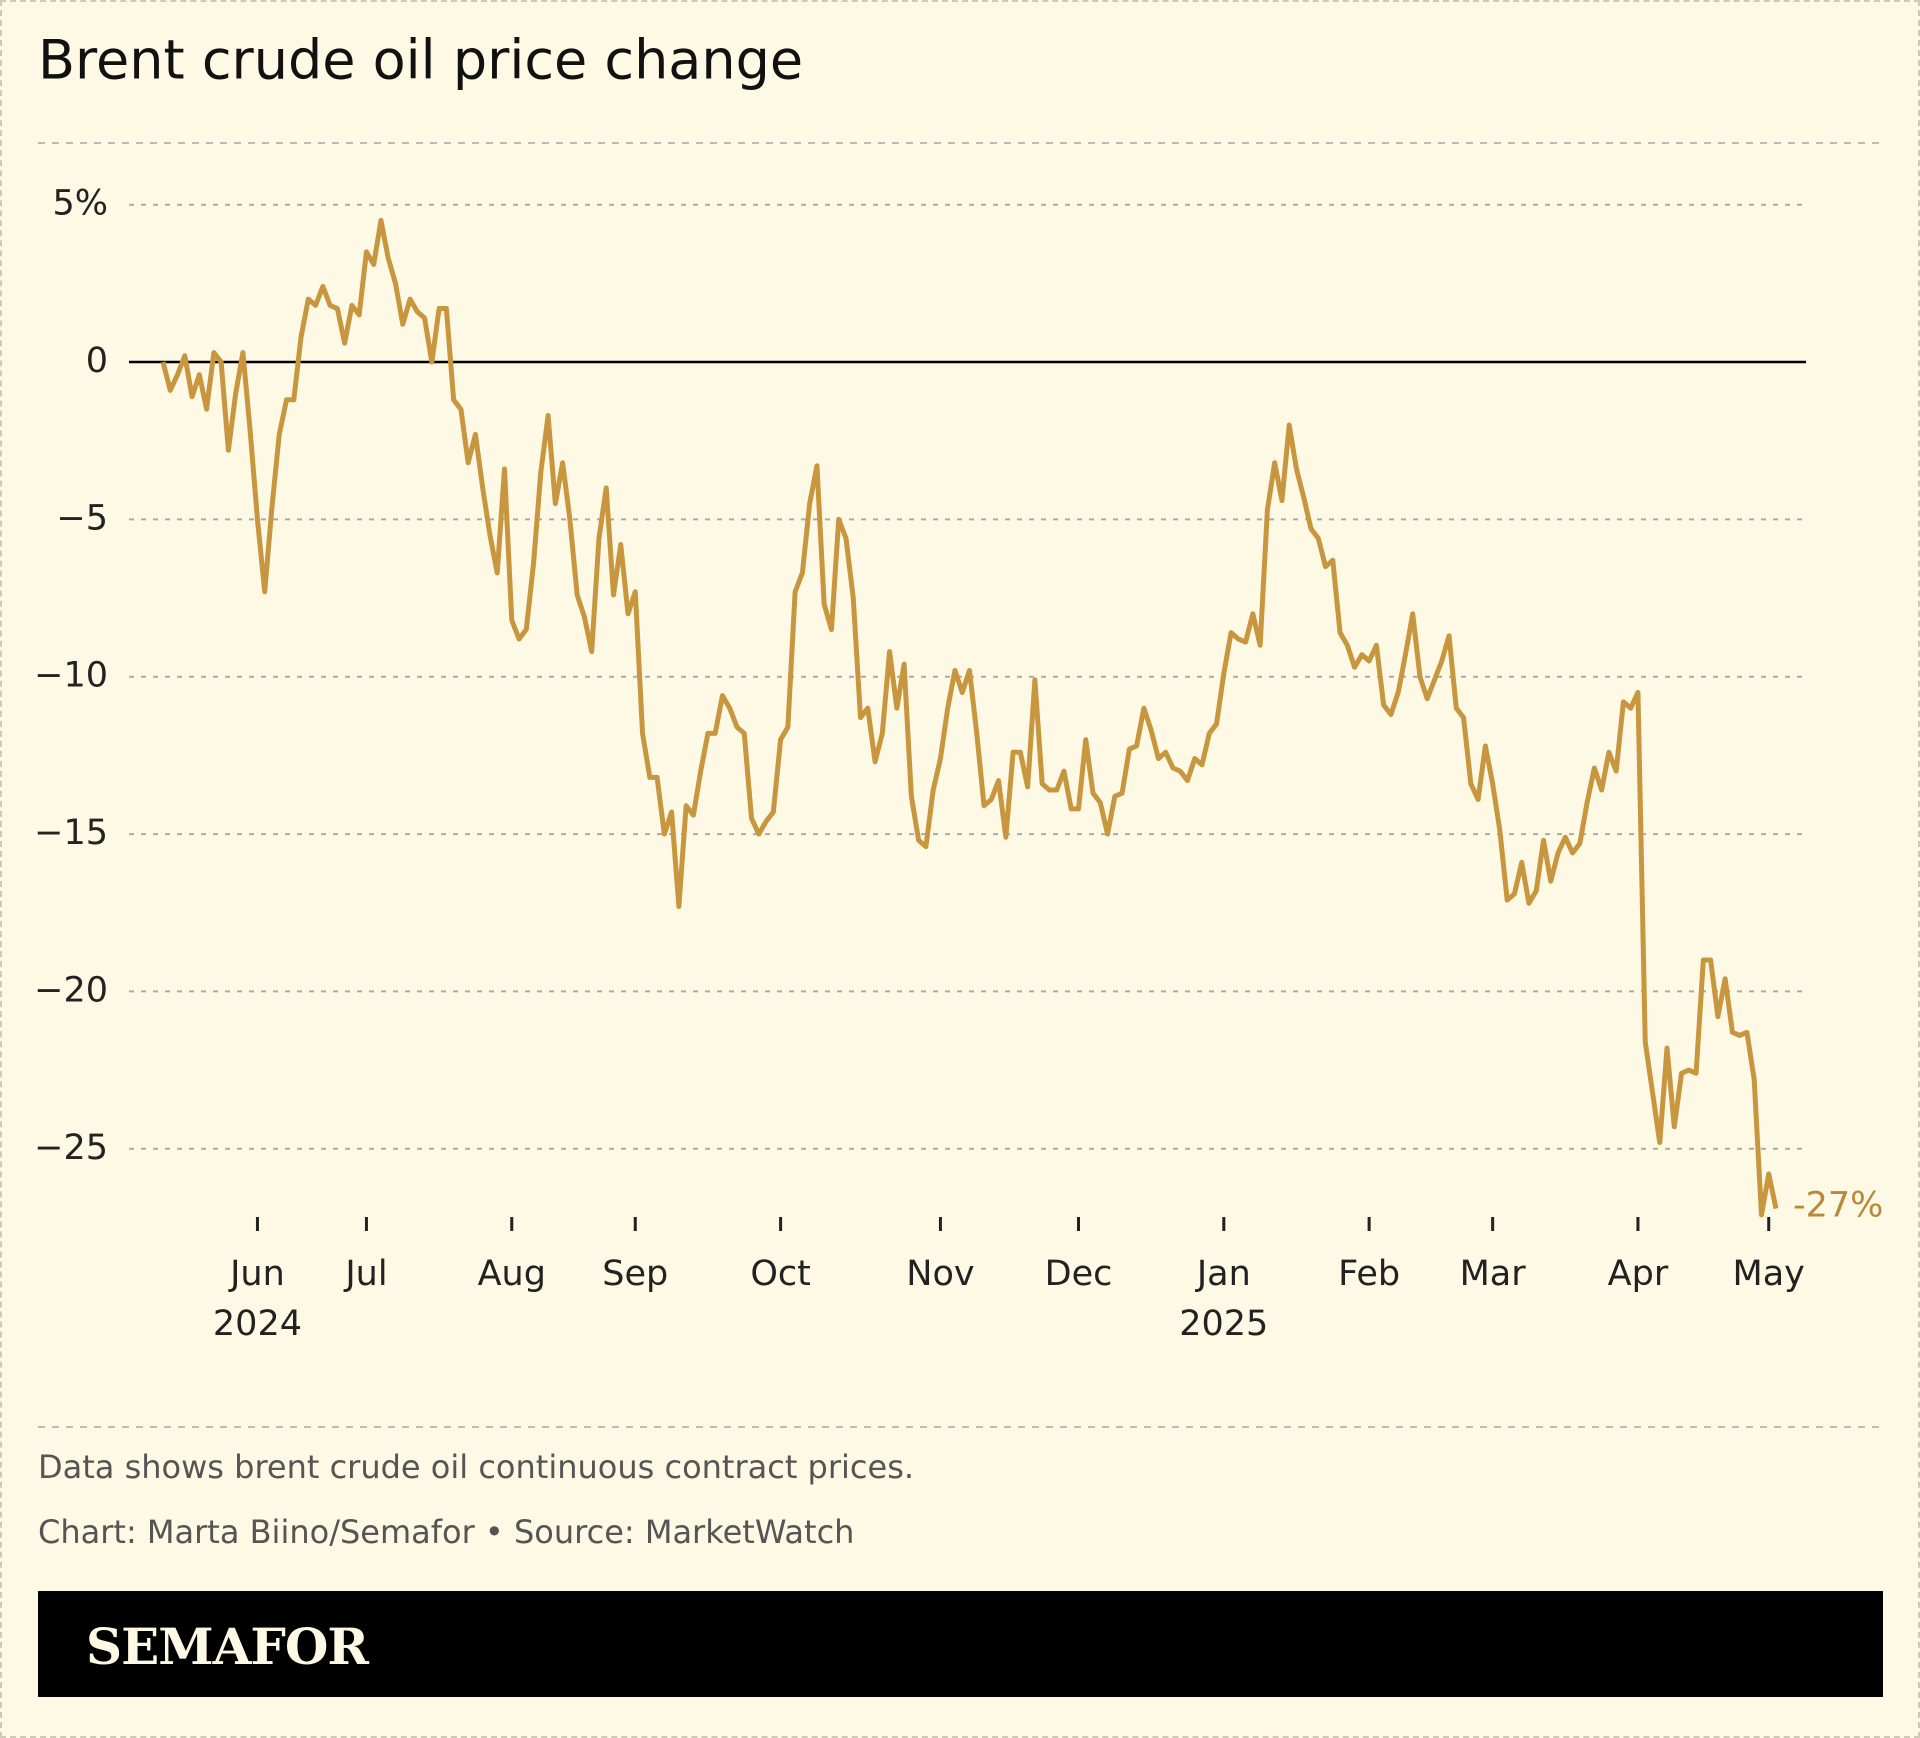 Image resolution: width=1920 pixels, height=1738 pixels. Describe the element at coordinates (71, 1148) in the screenshot. I see `y-tick-label: −25` at that location.